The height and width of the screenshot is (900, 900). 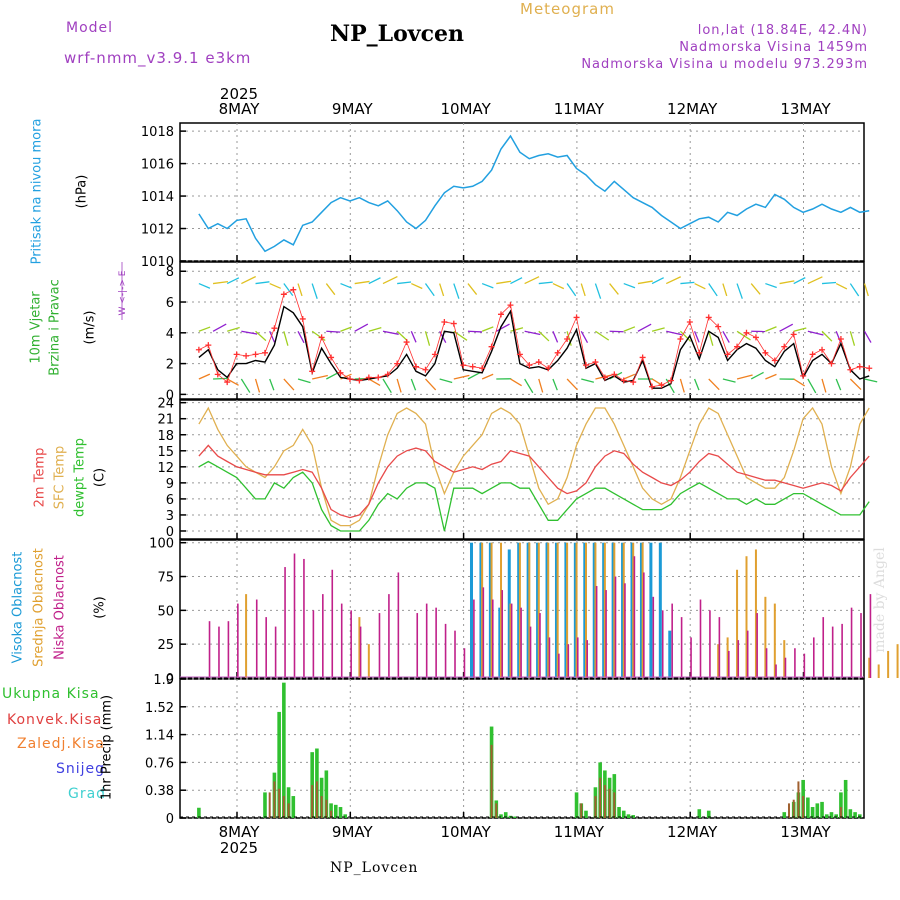 I want to click on wind-ytick-label: 4, so click(x=170, y=334).